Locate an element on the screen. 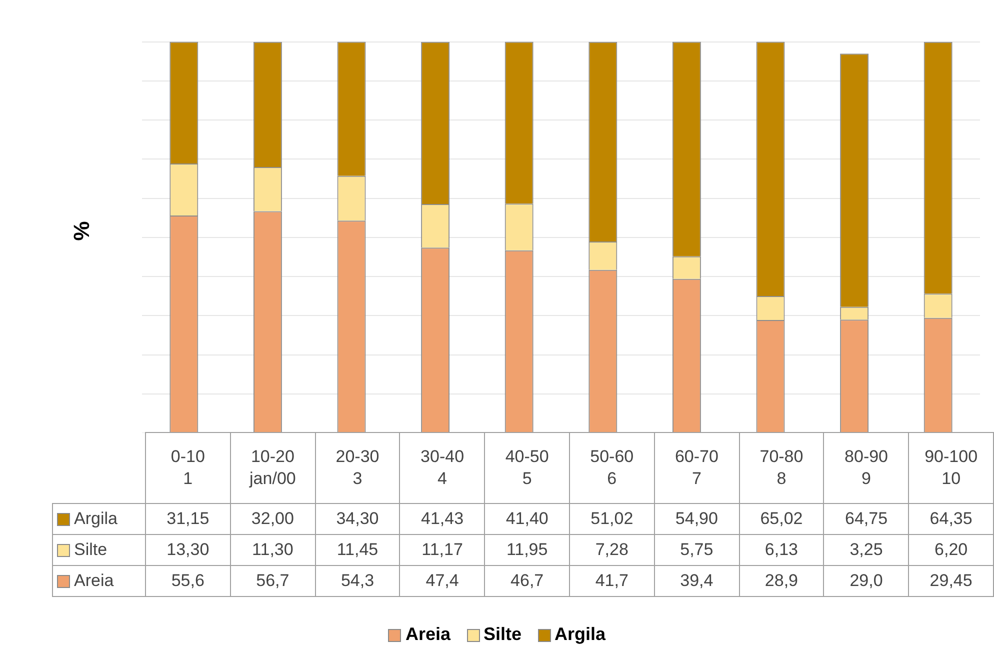 Image resolution: width=994 pixels, height=663 pixels. data-label: 51,02 is located at coordinates (611, 519).